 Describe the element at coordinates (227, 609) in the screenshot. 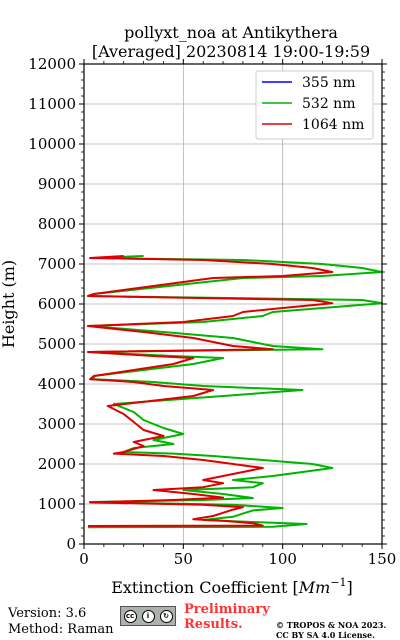

I see `preliminary-line1: Preliminary` at that location.